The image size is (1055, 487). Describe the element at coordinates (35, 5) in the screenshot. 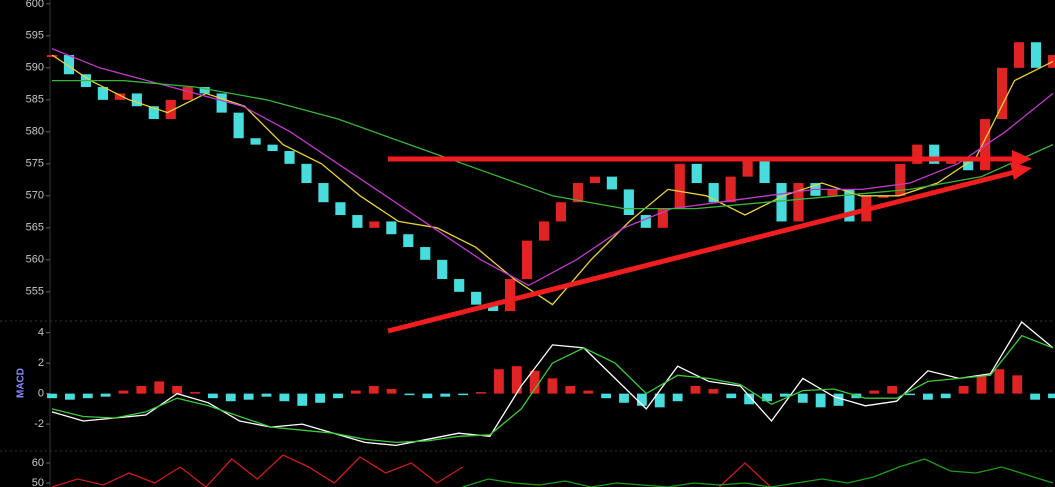

I see `y-tick-label: 600` at that location.